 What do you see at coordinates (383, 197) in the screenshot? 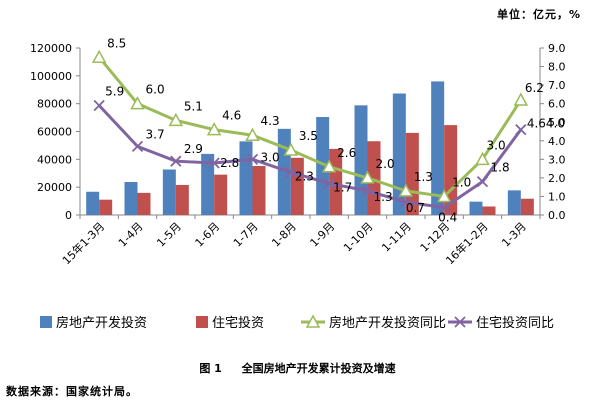
I see `data-label-res-yoy: 1.3` at bounding box center [383, 197].